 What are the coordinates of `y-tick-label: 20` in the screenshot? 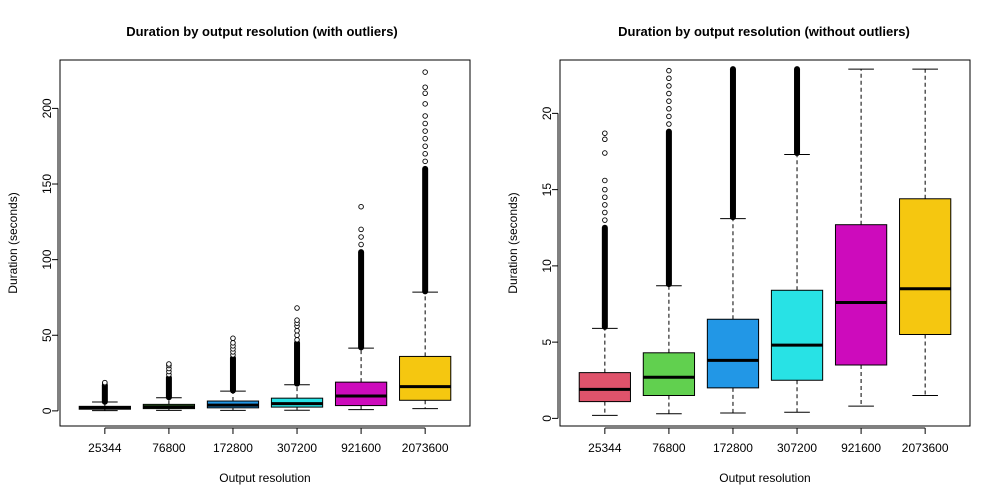 It's located at (547, 113).